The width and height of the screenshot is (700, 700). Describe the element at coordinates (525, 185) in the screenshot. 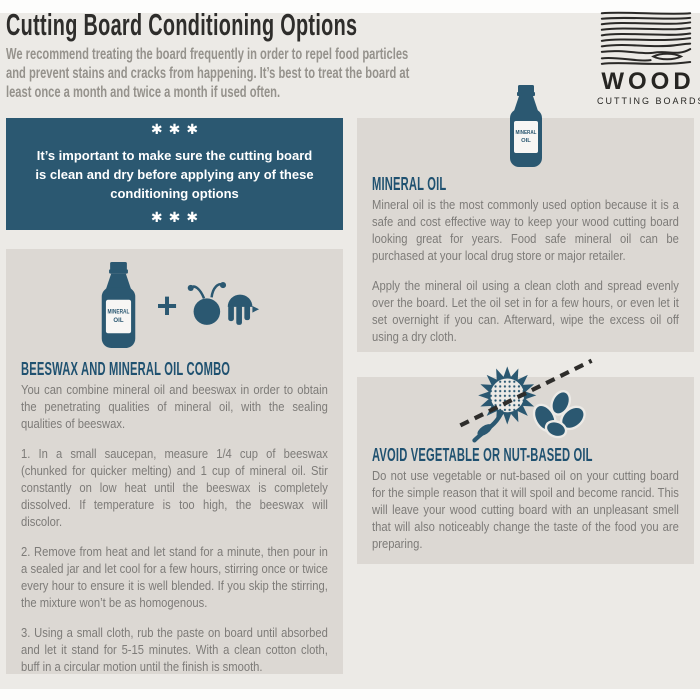

I see `mineral-oil-heading: MINERAL OIL` at that location.